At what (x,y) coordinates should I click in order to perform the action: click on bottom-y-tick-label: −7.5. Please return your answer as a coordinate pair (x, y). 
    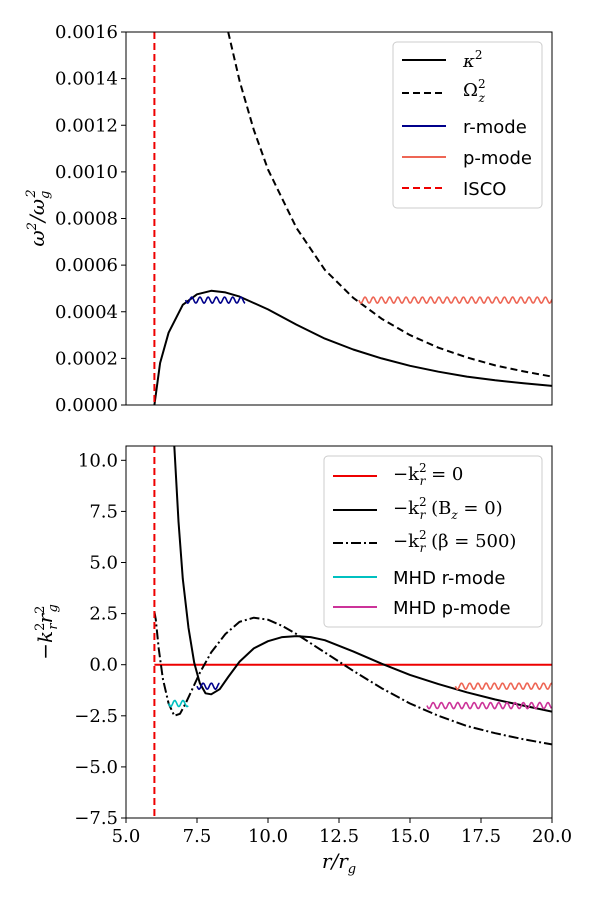
    Looking at the image, I should click on (96, 818).